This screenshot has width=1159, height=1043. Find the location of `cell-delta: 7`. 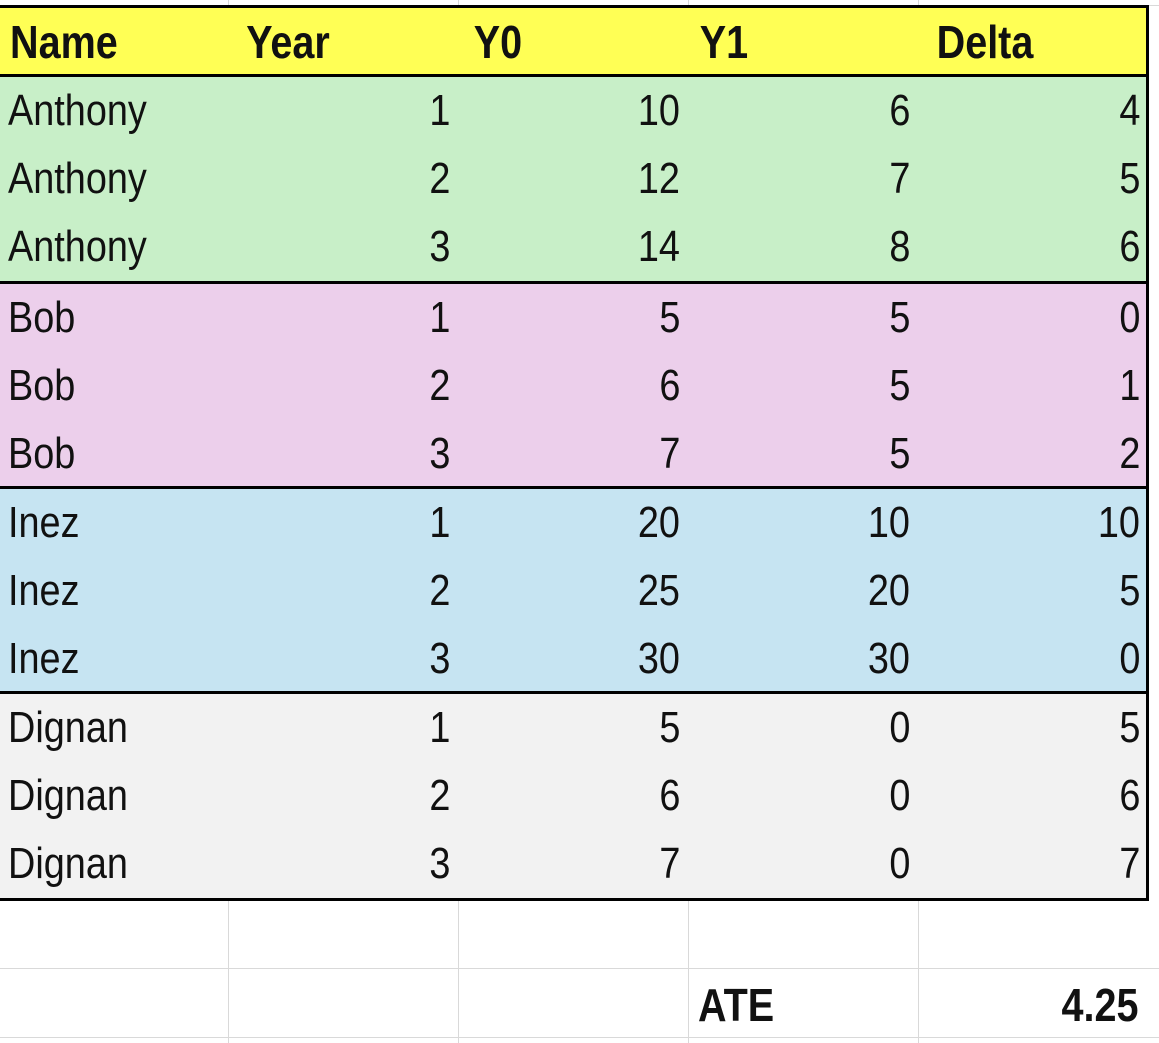

cell-delta: 7 is located at coordinates (1129, 863).